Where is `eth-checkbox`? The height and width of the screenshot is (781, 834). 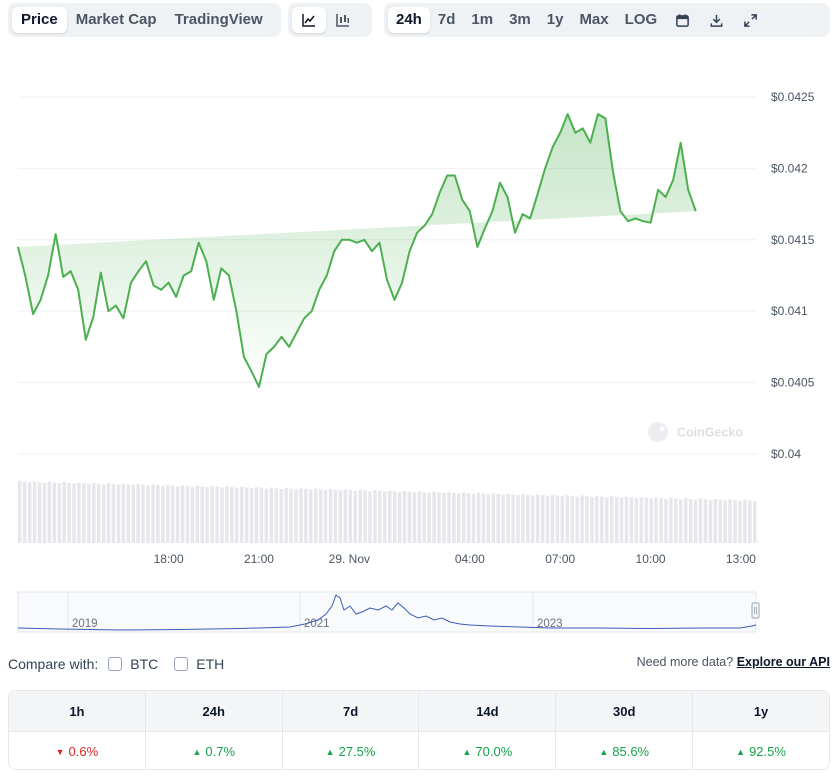 eth-checkbox is located at coordinates (181, 664).